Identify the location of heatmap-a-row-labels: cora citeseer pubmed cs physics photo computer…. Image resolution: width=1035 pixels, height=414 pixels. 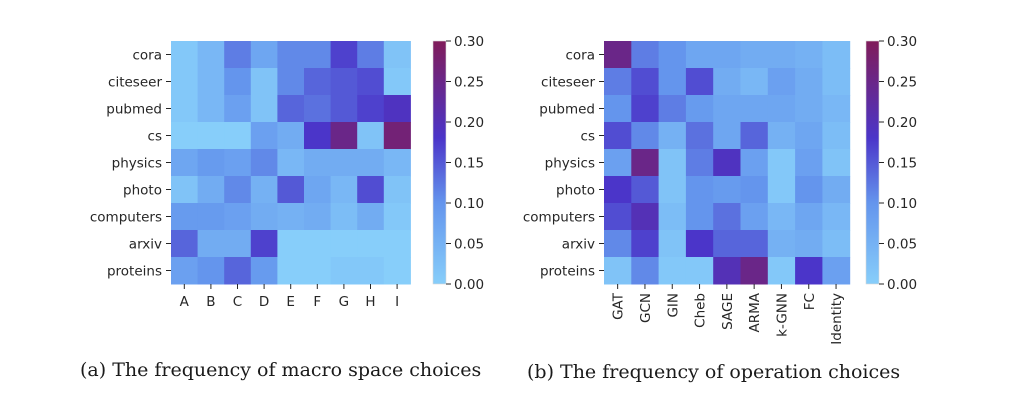
(130, 164).